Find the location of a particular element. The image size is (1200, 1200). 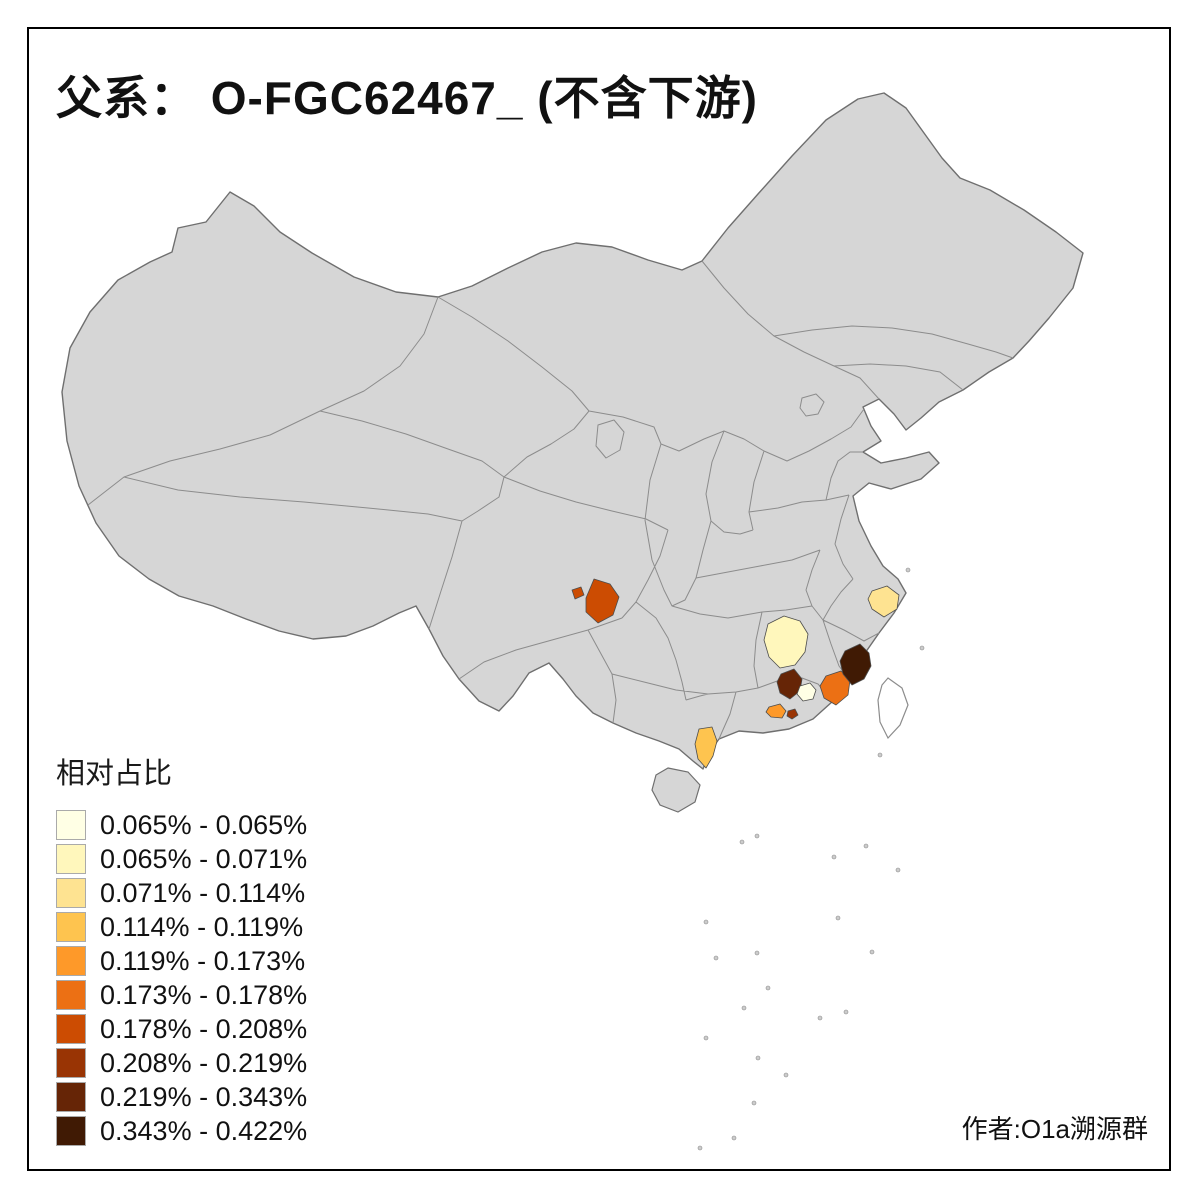

legend-item: 0.119% - 0.173% is located at coordinates (181, 961).